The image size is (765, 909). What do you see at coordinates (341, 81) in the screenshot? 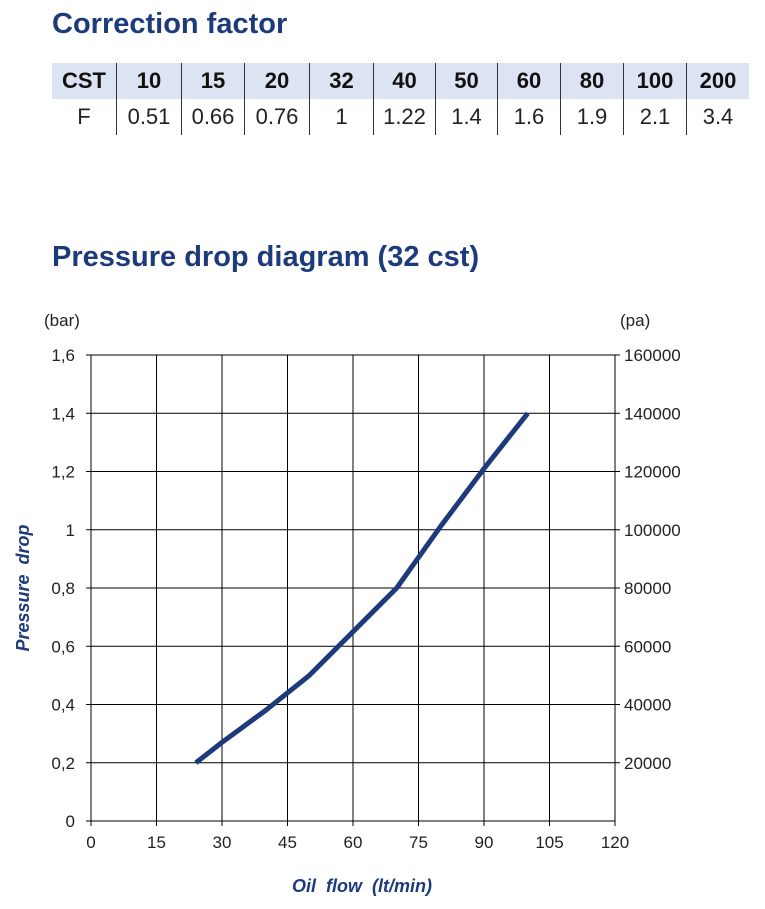
I see `cst-cell: 32` at bounding box center [341, 81].